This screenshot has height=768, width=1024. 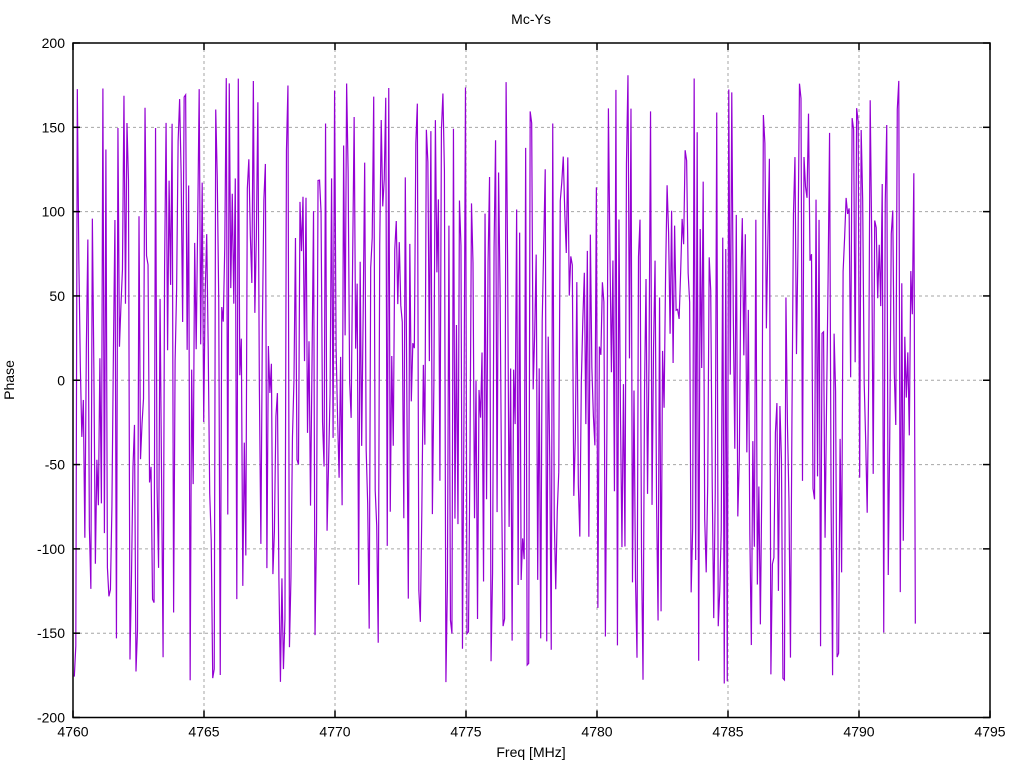 I want to click on x-tick-label-4760: 4760, so click(x=72, y=732).